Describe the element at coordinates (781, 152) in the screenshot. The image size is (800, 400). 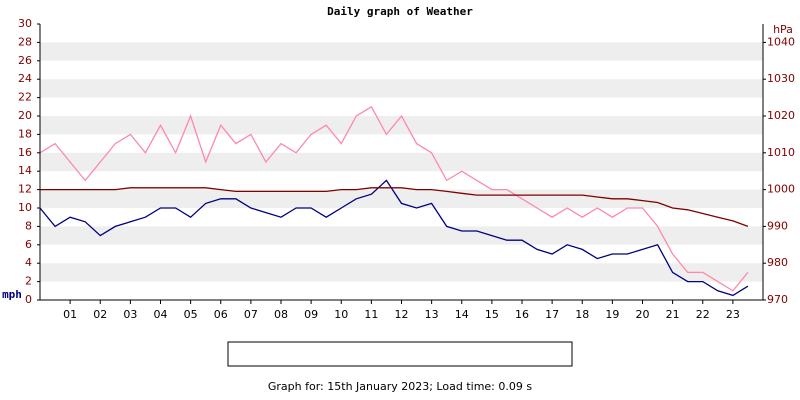
I see `y2-tick-label: 1010` at that location.